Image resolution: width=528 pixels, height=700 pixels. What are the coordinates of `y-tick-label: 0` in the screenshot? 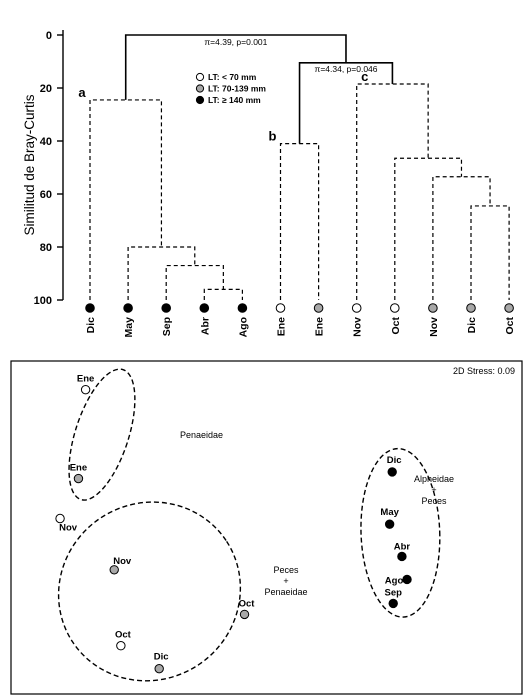 It's located at (49, 36).